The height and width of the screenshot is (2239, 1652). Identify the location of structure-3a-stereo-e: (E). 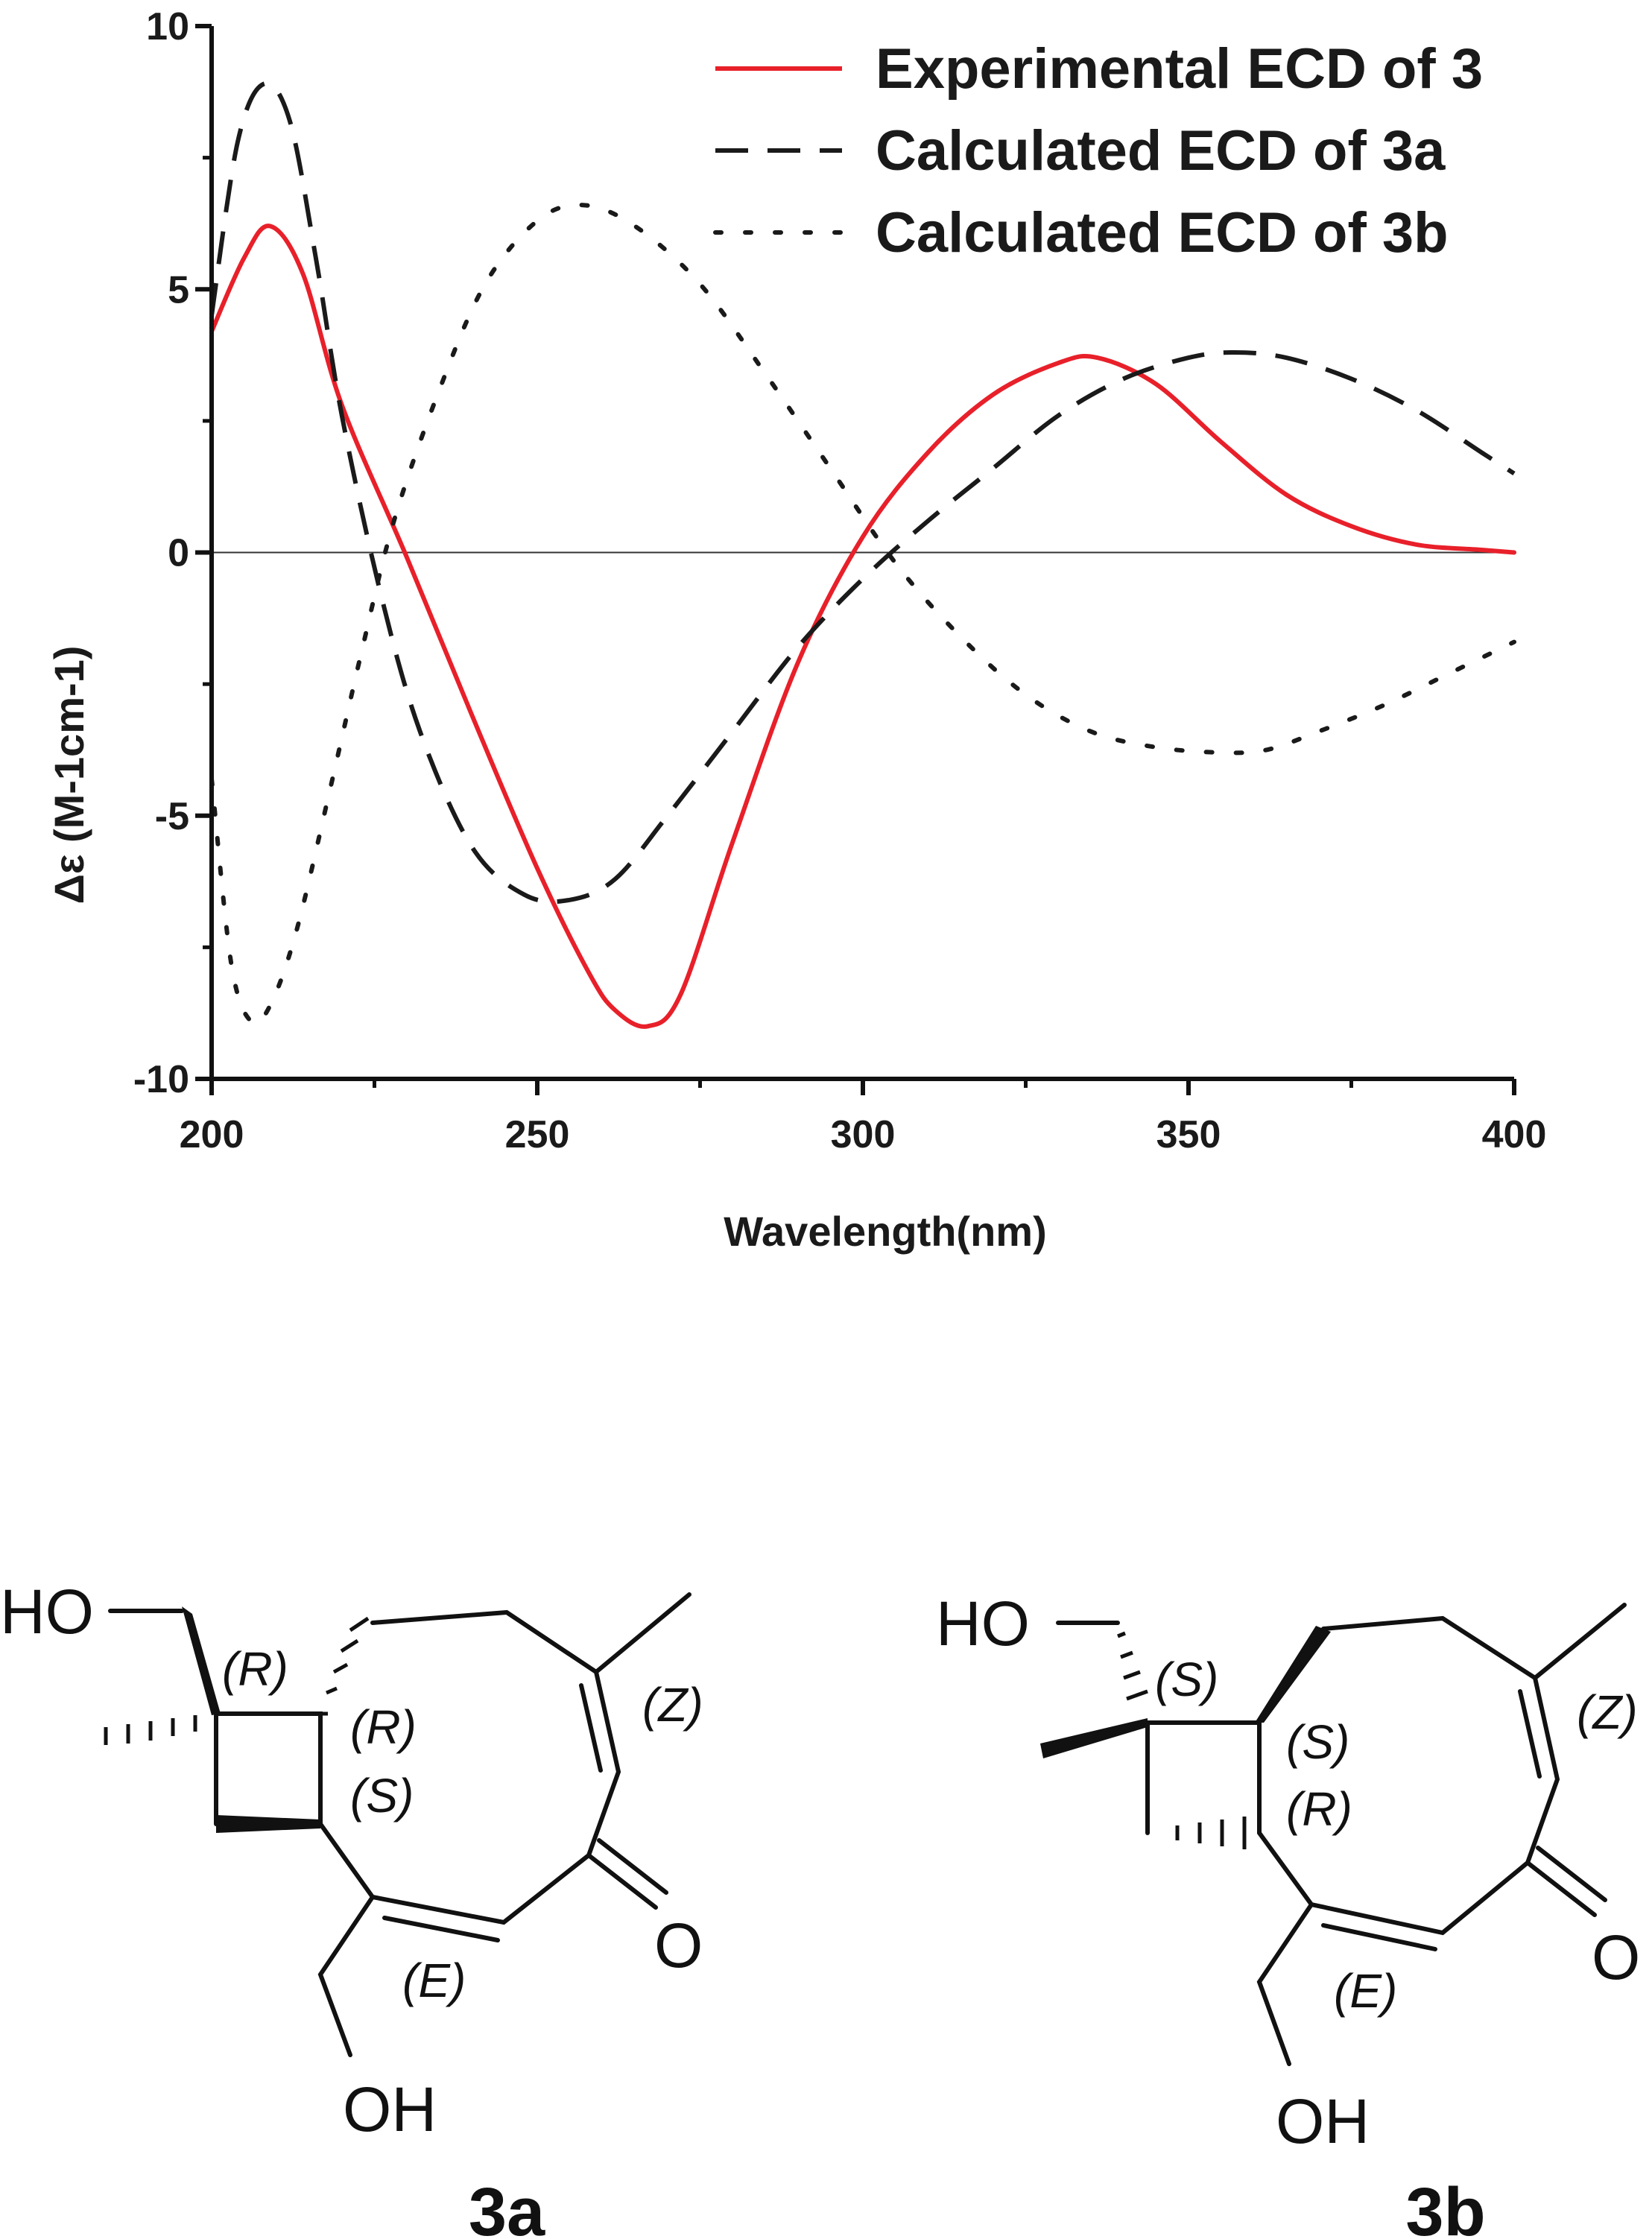
(434, 1981).